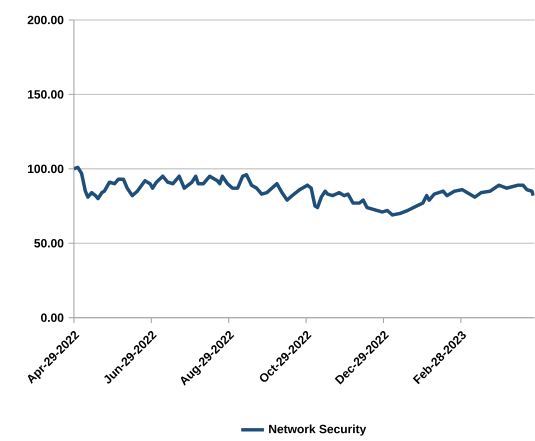 Image resolution: width=535 pixels, height=441 pixels. I want to click on legend-label: Network Security, so click(317, 430).